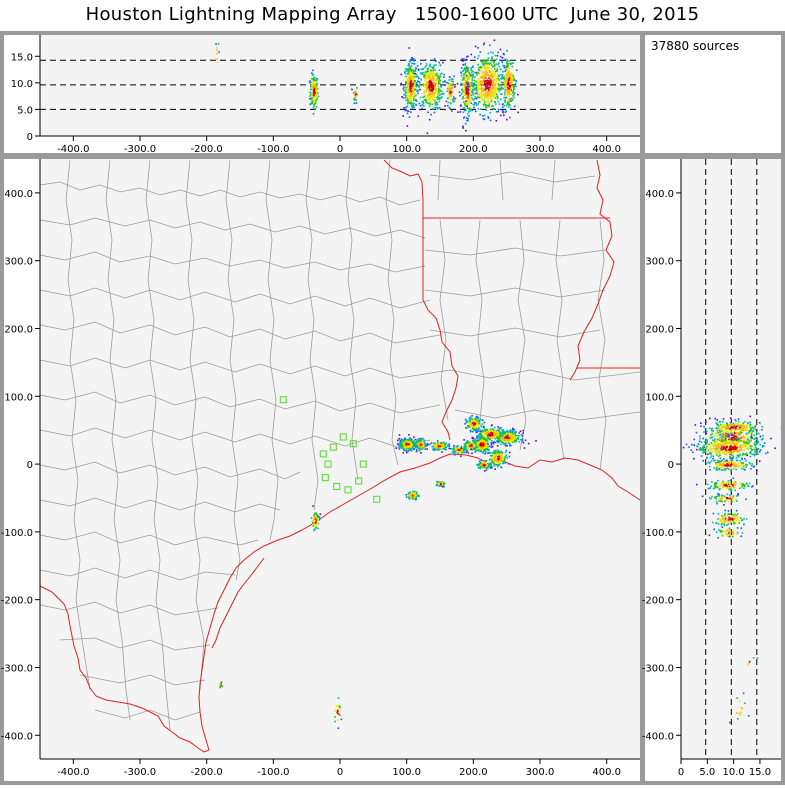  What do you see at coordinates (25, 110) in the screenshot?
I see `y-tick-label: 5.0` at bounding box center [25, 110].